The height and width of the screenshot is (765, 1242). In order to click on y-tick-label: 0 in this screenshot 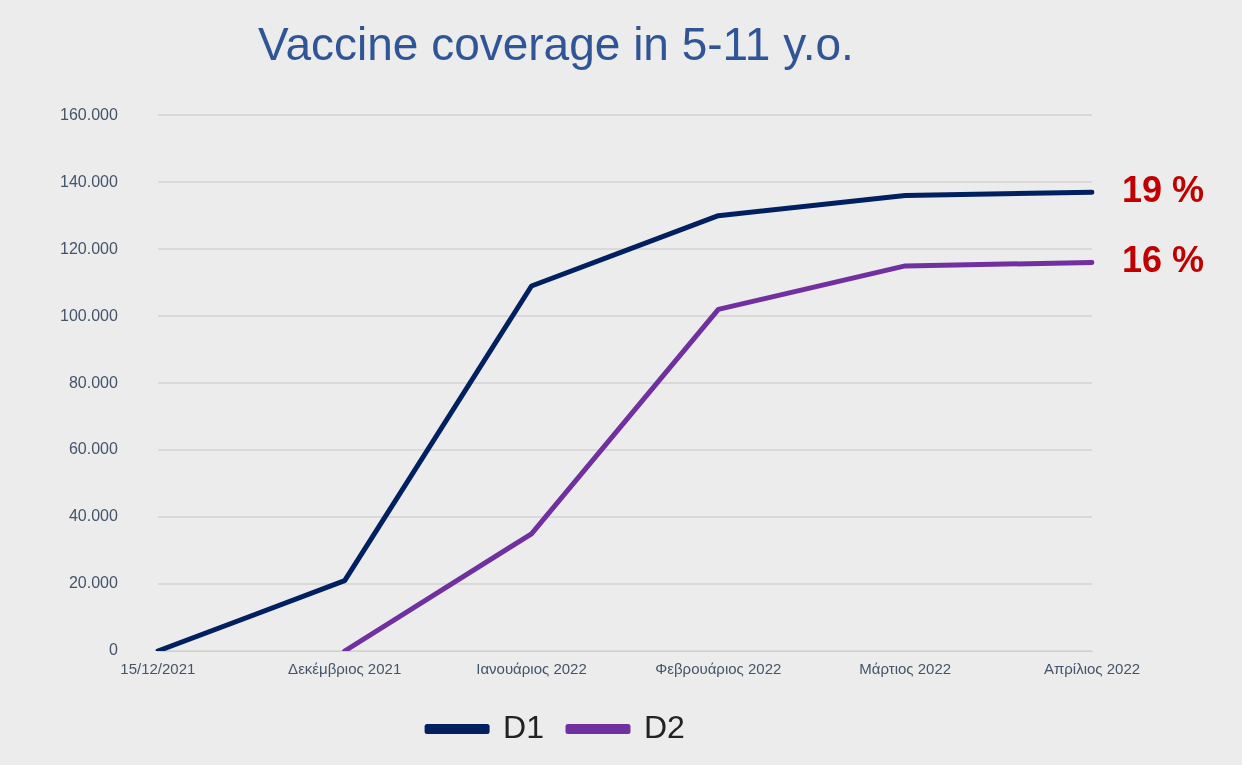, I will do `click(113, 650)`.